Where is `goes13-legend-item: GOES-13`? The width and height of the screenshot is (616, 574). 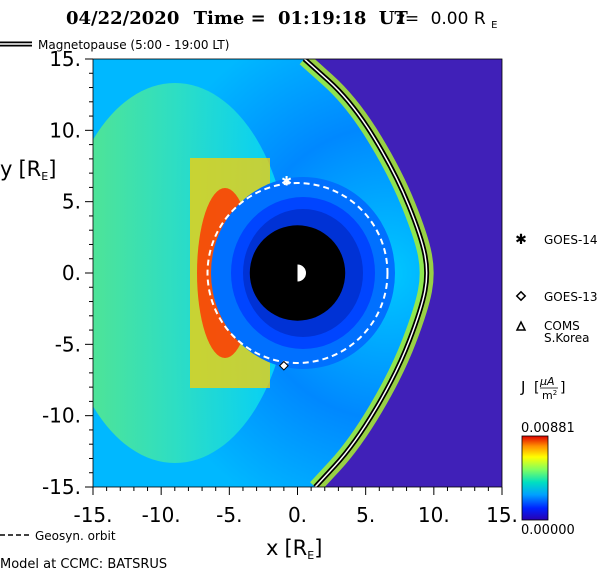 goes13-legend-item: GOES-13 is located at coordinates (556, 297).